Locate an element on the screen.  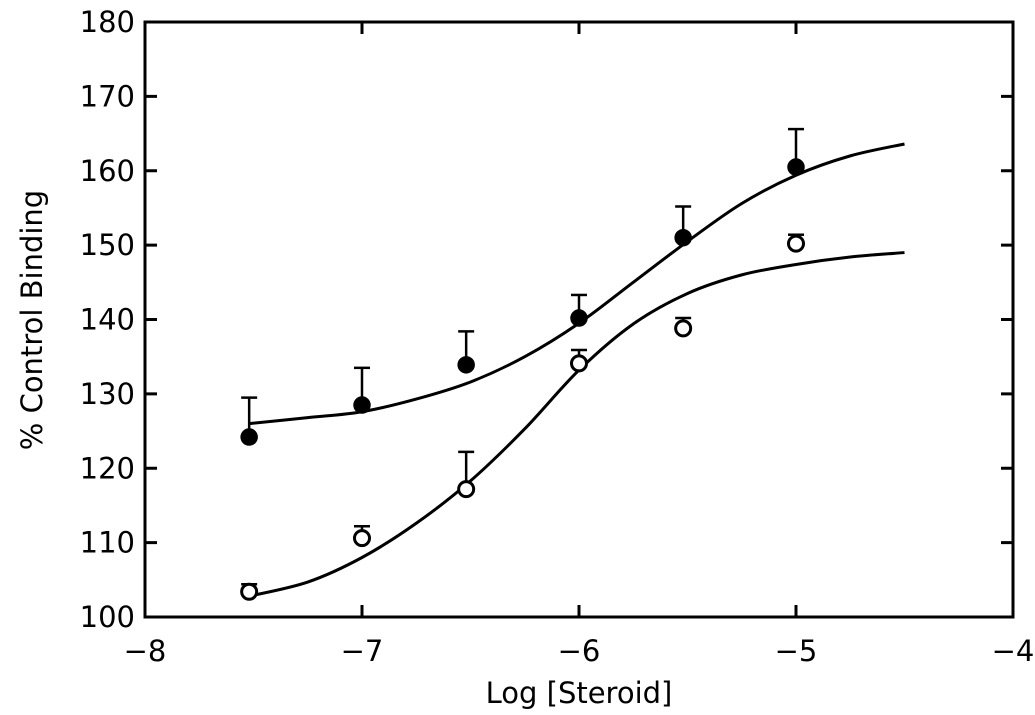
x-tick-label: −6 is located at coordinates (579, 651).